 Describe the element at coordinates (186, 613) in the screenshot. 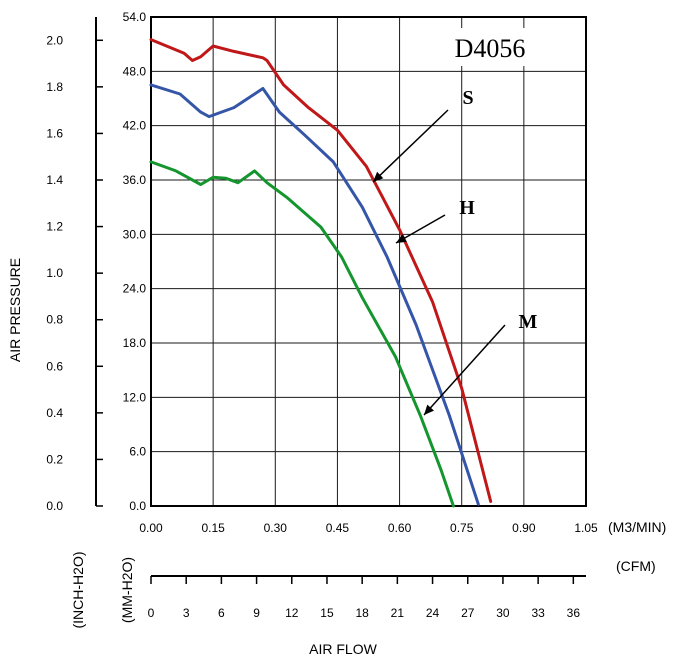

I see `cfm-tick-label-1: 3` at that location.